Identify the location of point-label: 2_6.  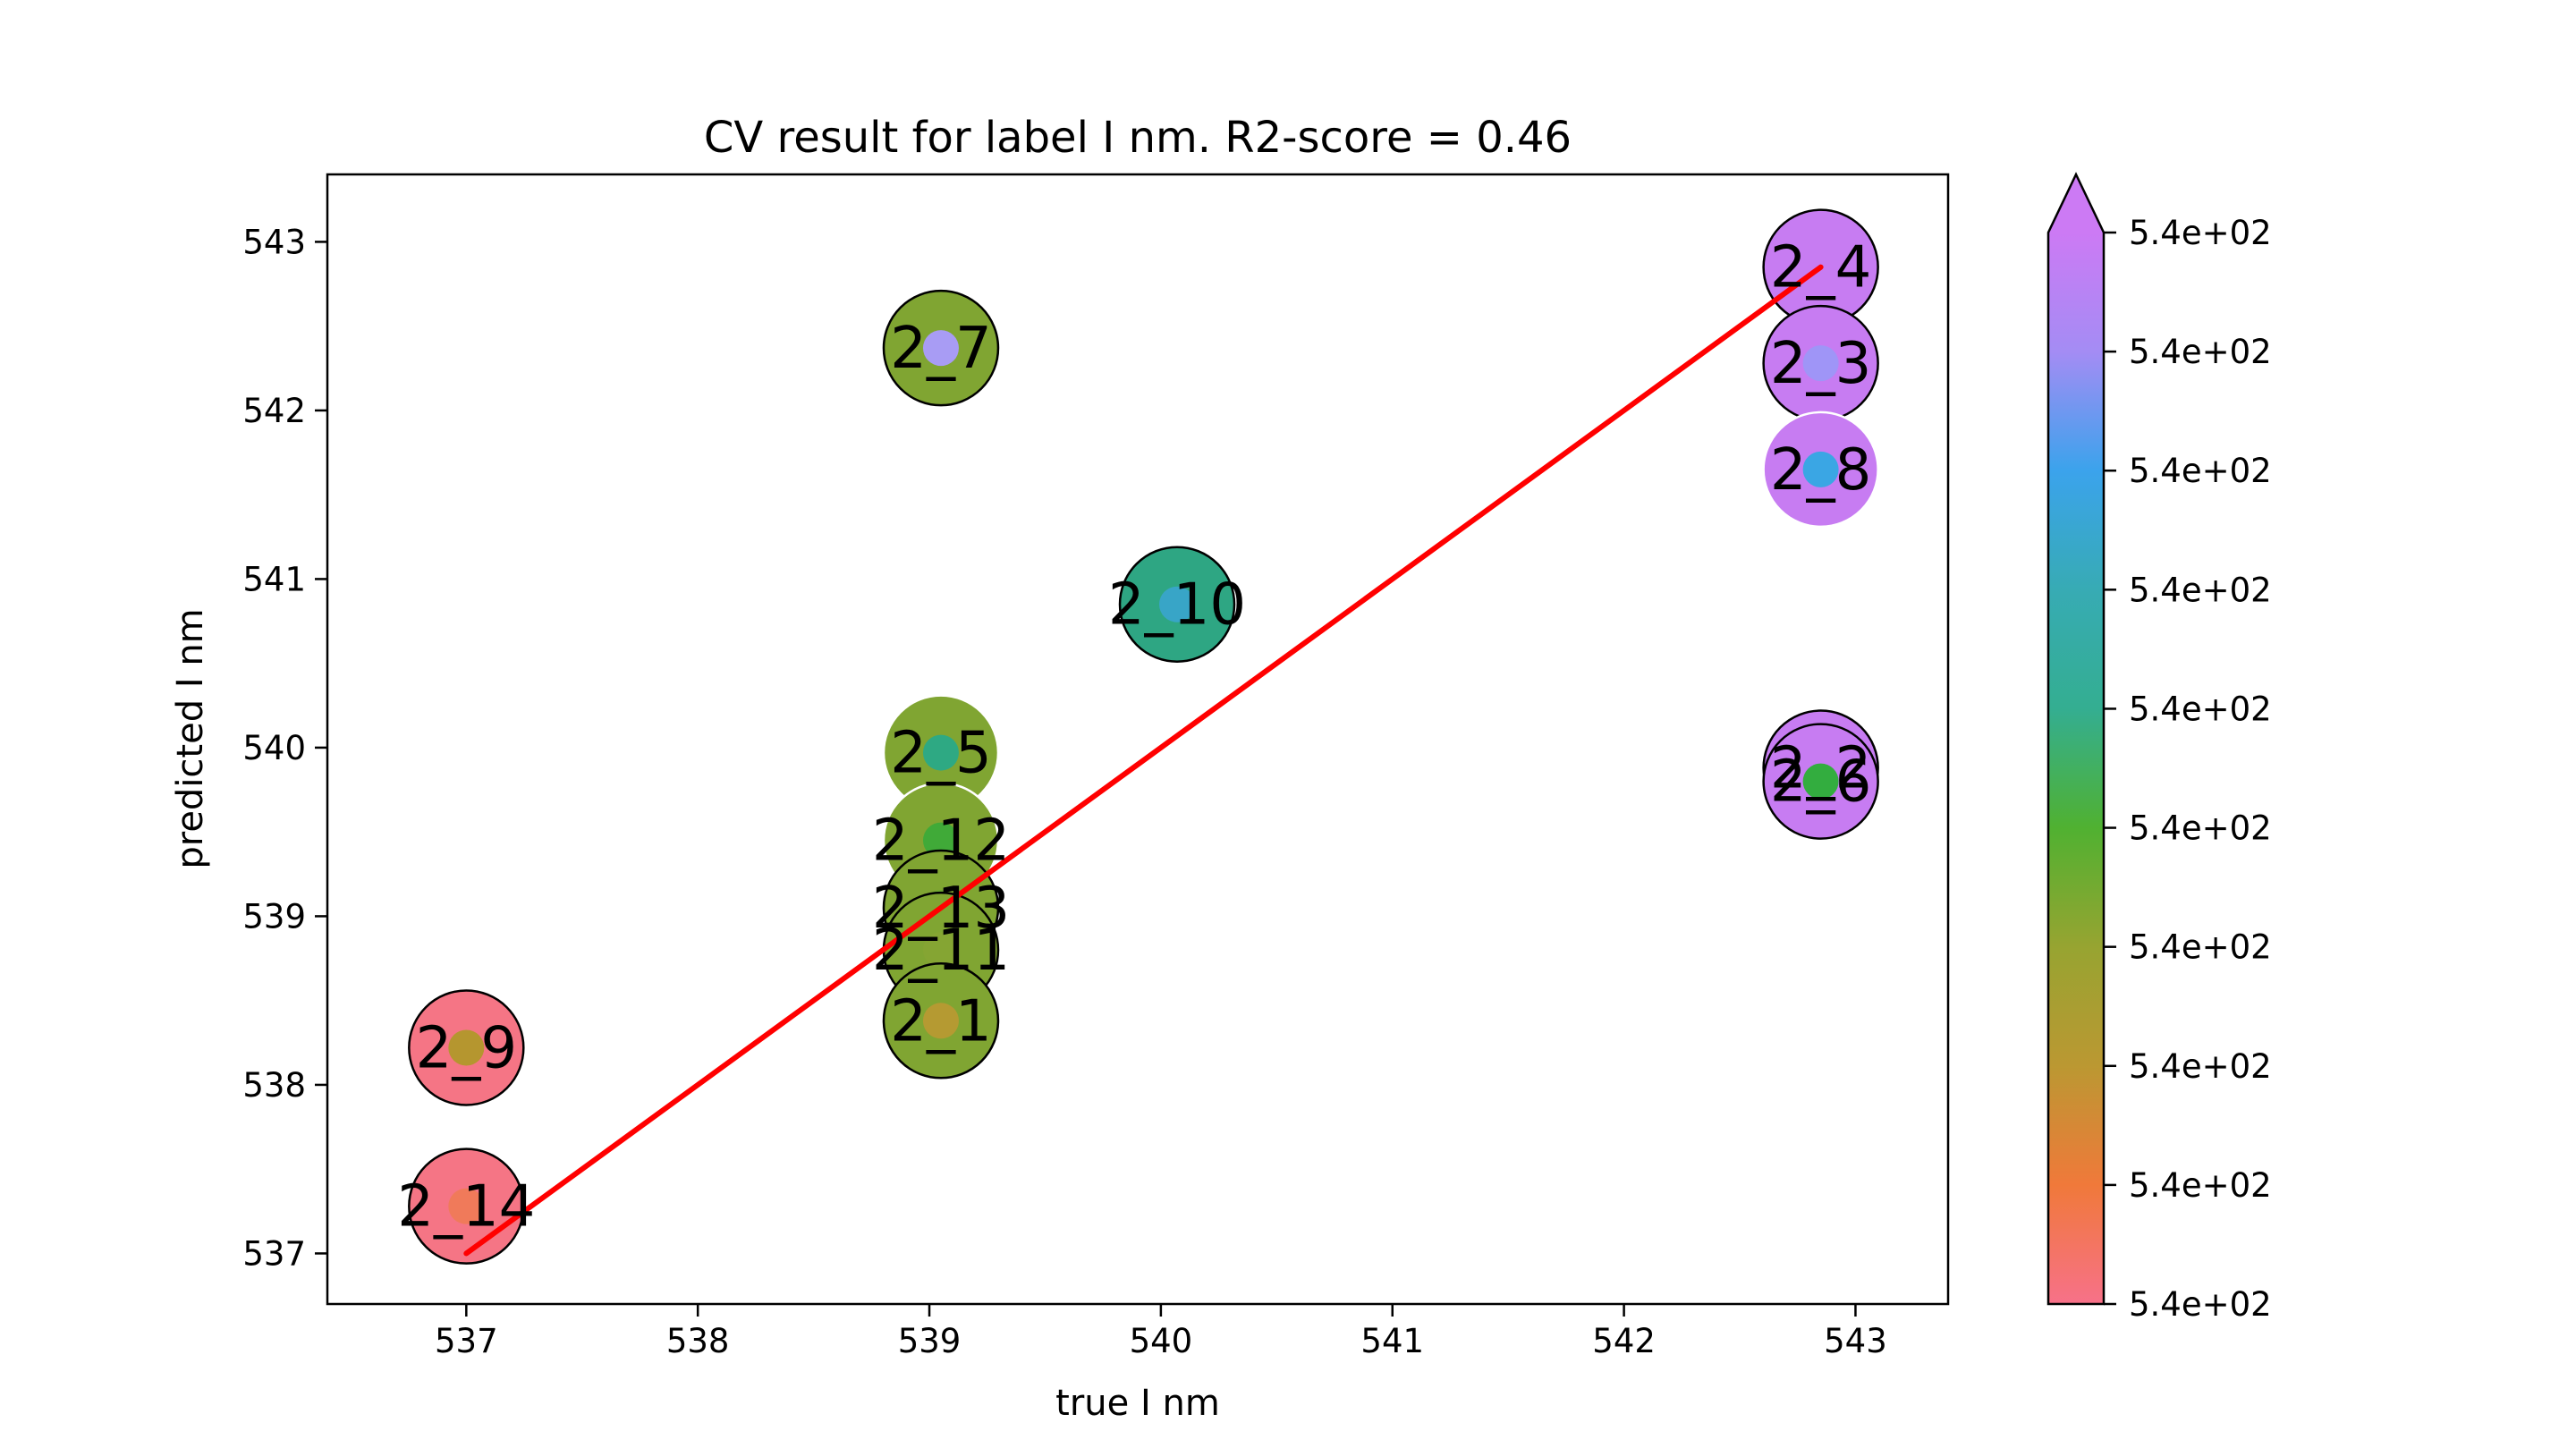
(1820, 782).